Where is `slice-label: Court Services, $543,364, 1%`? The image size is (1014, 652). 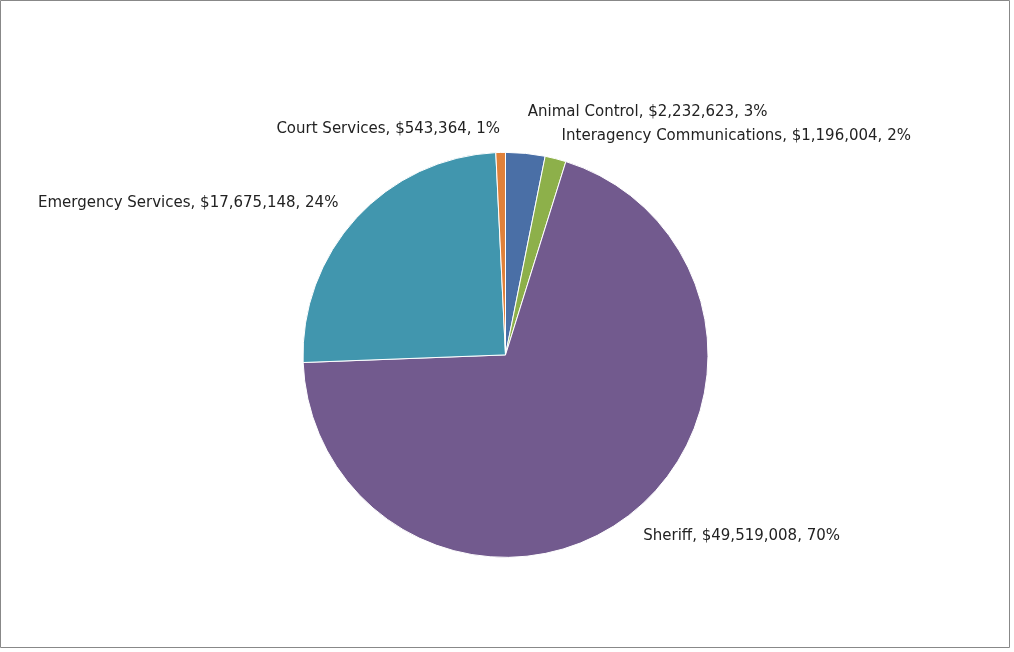 slice-label: Court Services, $543,364, 1% is located at coordinates (388, 128).